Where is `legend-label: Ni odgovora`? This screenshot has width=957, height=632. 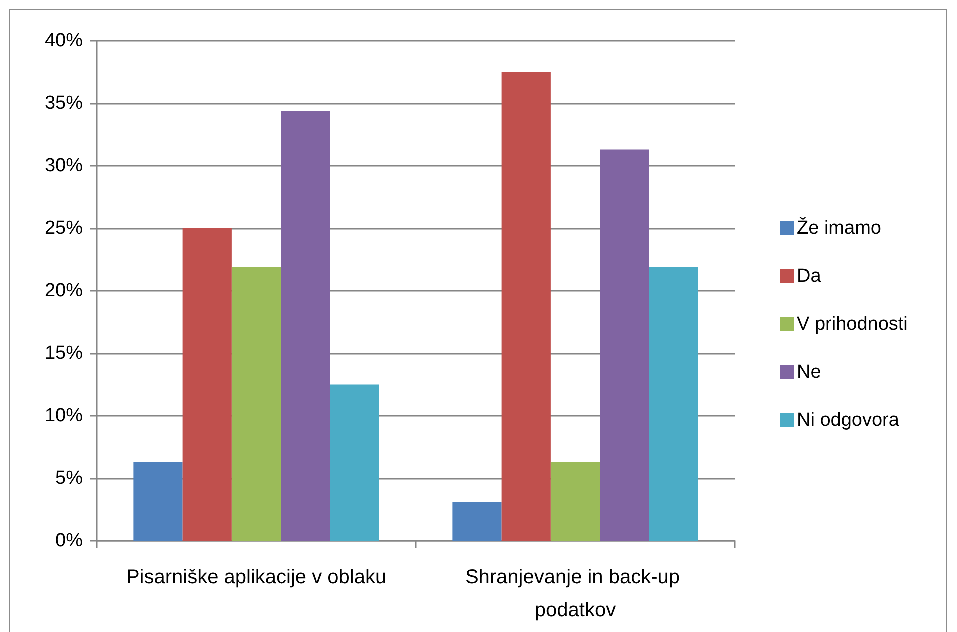
legend-label: Ni odgovora is located at coordinates (848, 420).